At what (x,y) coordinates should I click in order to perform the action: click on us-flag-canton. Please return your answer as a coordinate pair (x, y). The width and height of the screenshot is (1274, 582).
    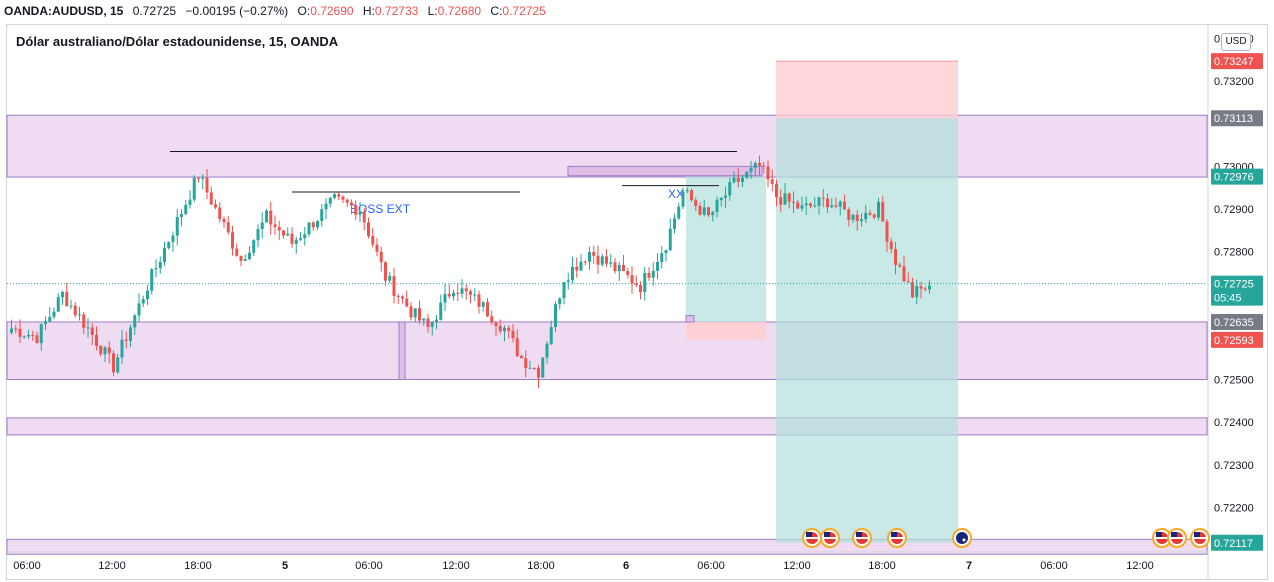
    Looking at the image, I should click on (809, 534).